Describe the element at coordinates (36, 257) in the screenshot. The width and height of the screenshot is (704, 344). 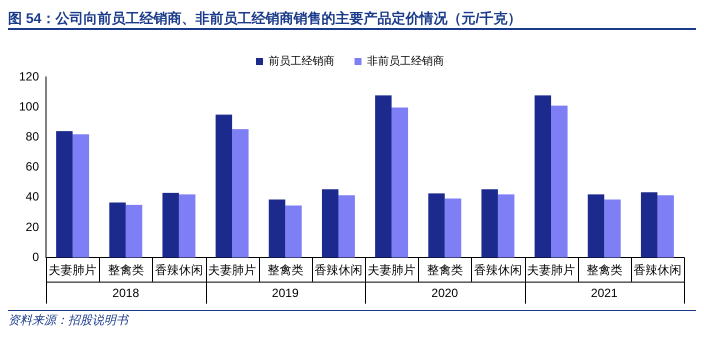
I see `y-tick-label: 0` at that location.